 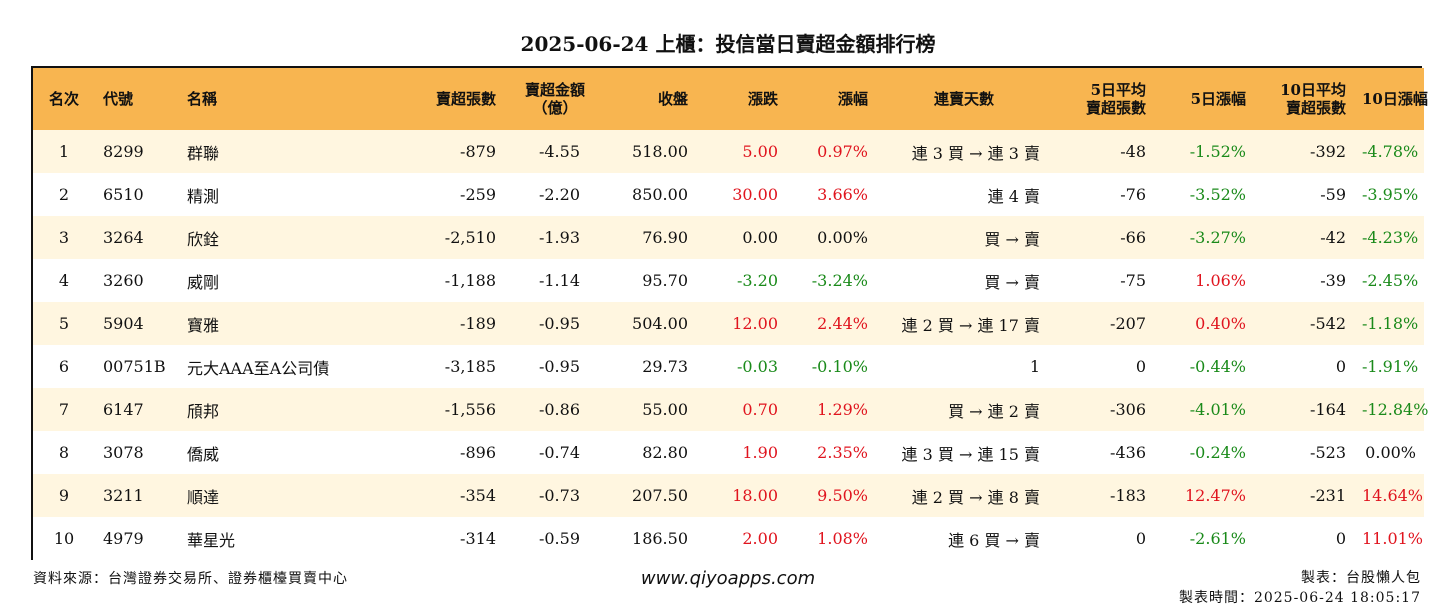 What do you see at coordinates (1361, 578) in the screenshot?
I see `maker-label: 製表：台股懶人包` at bounding box center [1361, 578].